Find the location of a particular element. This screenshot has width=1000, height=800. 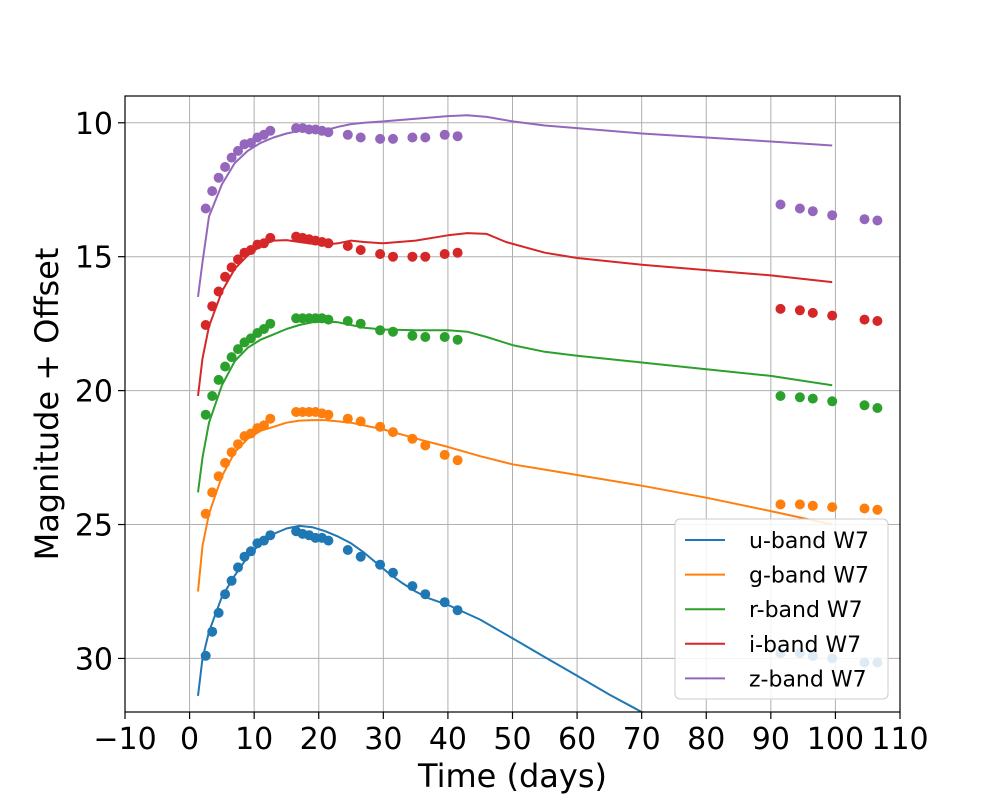

y-tick-label: 15 is located at coordinates (94, 258).